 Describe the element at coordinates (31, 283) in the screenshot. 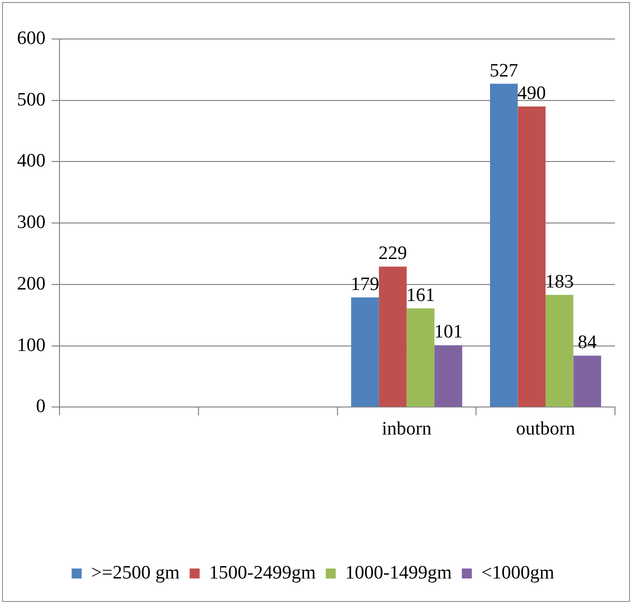

I see `y-tick-label: 200` at that location.